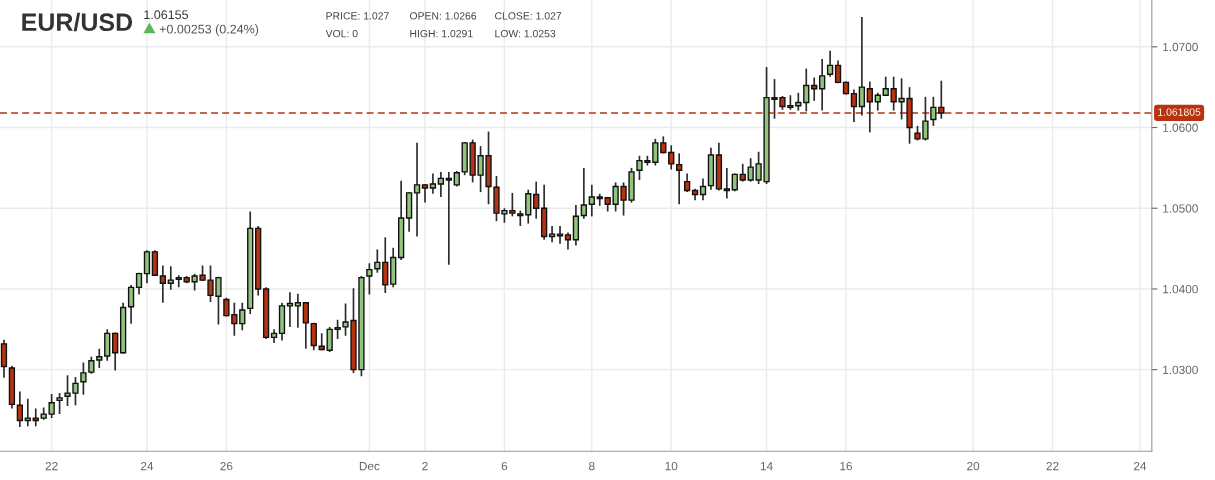  I want to click on x-tick-label: 6, so click(504, 466).